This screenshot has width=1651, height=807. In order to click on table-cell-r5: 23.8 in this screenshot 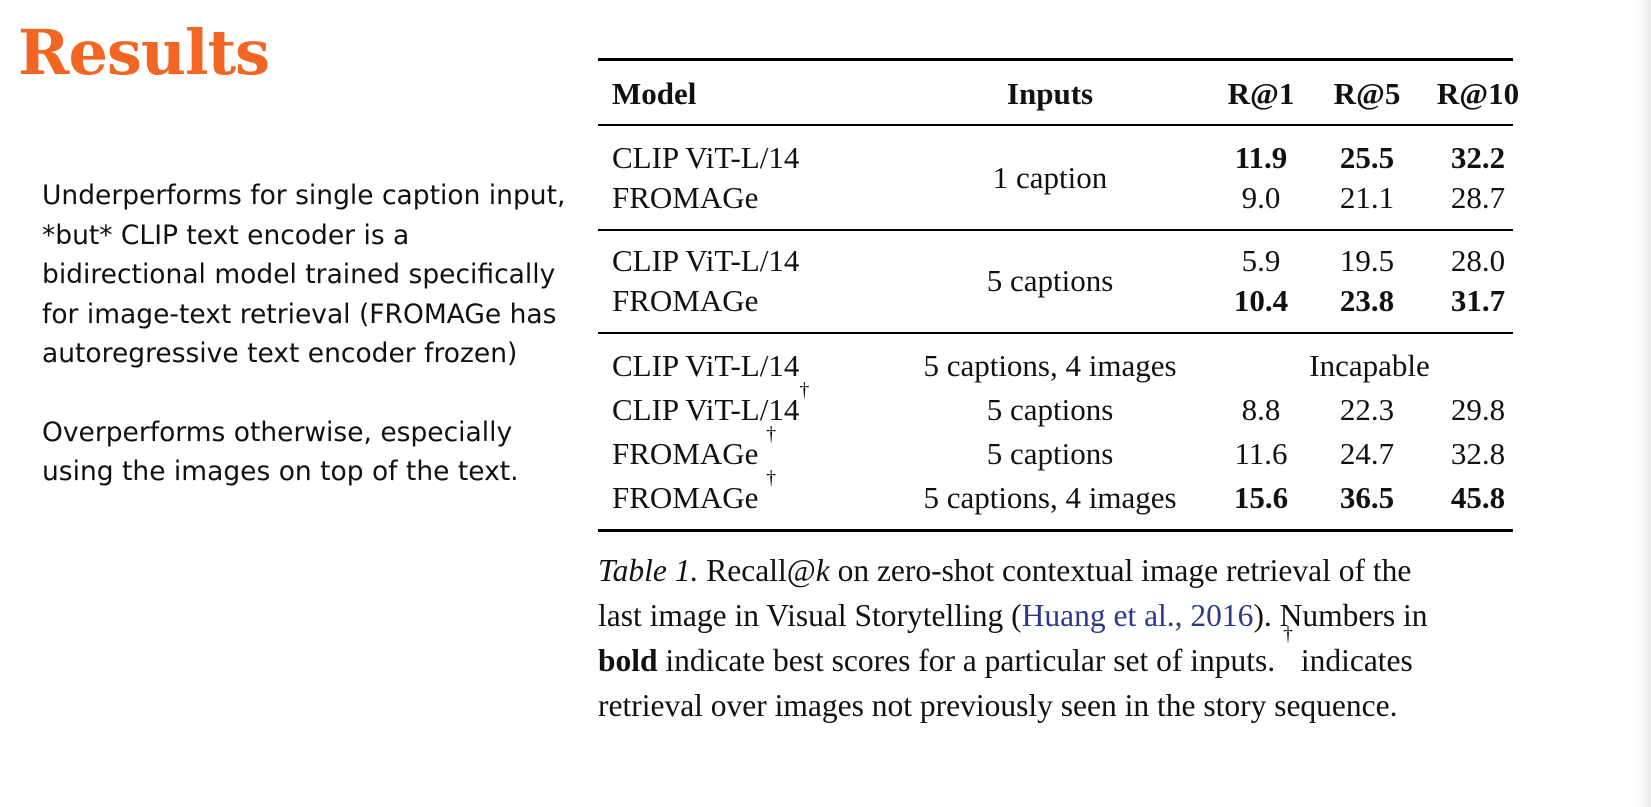, I will do `click(1367, 300)`.